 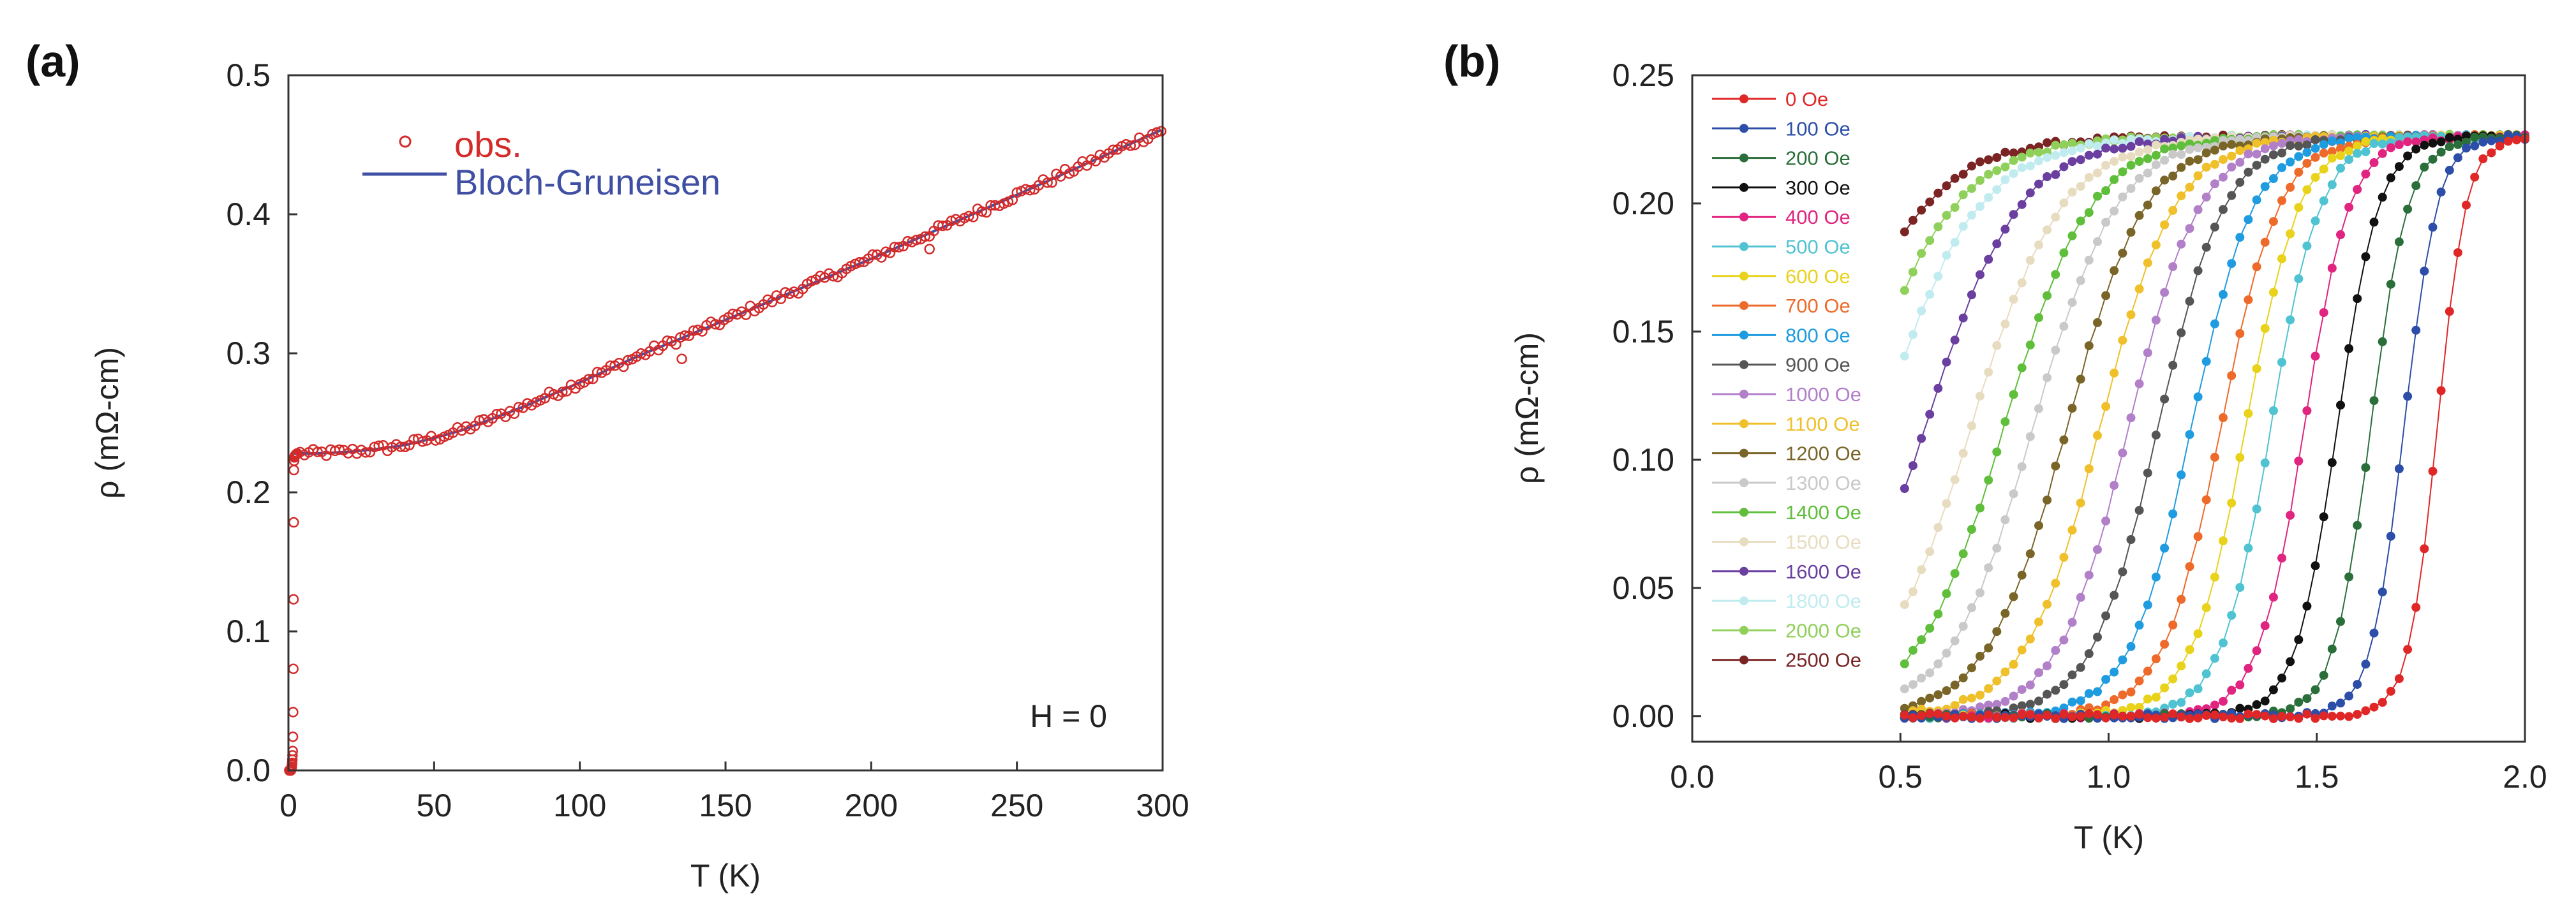 What do you see at coordinates (1786, 512) in the screenshot?
I see `legend-item: 1400 Oe` at bounding box center [1786, 512].